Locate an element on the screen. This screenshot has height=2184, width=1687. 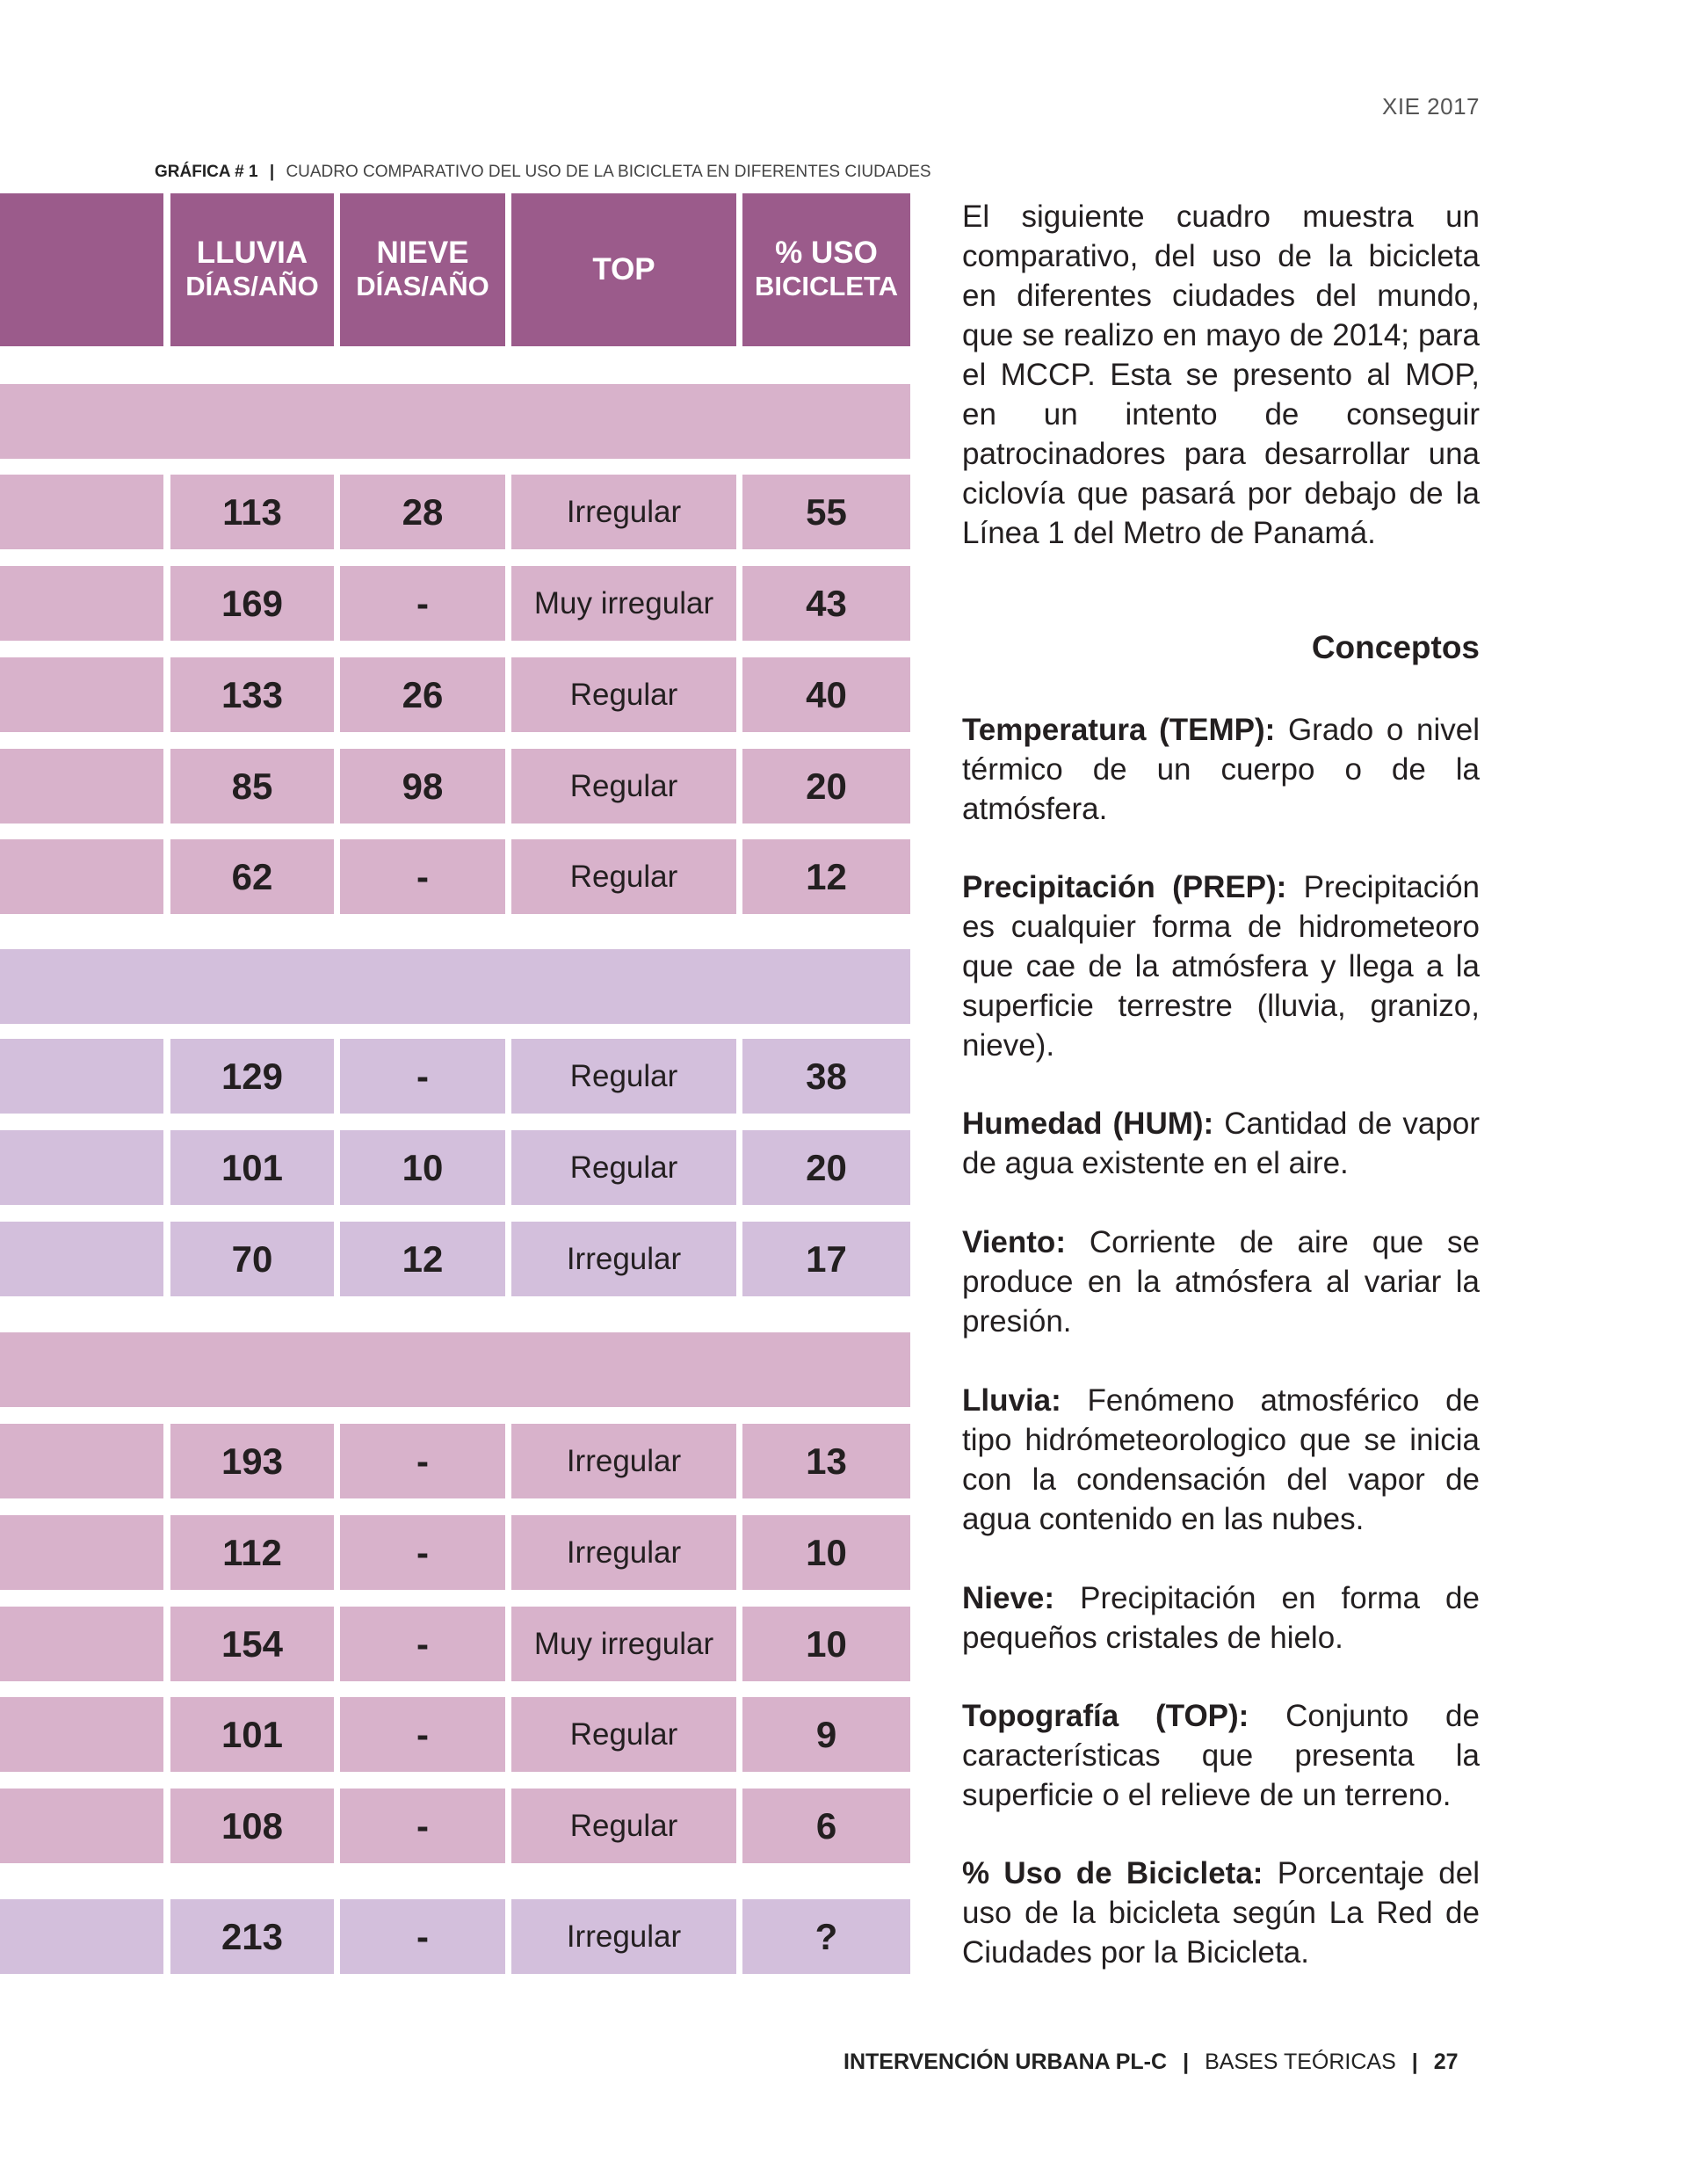
header-line-1: % USO is located at coordinates (826, 253).